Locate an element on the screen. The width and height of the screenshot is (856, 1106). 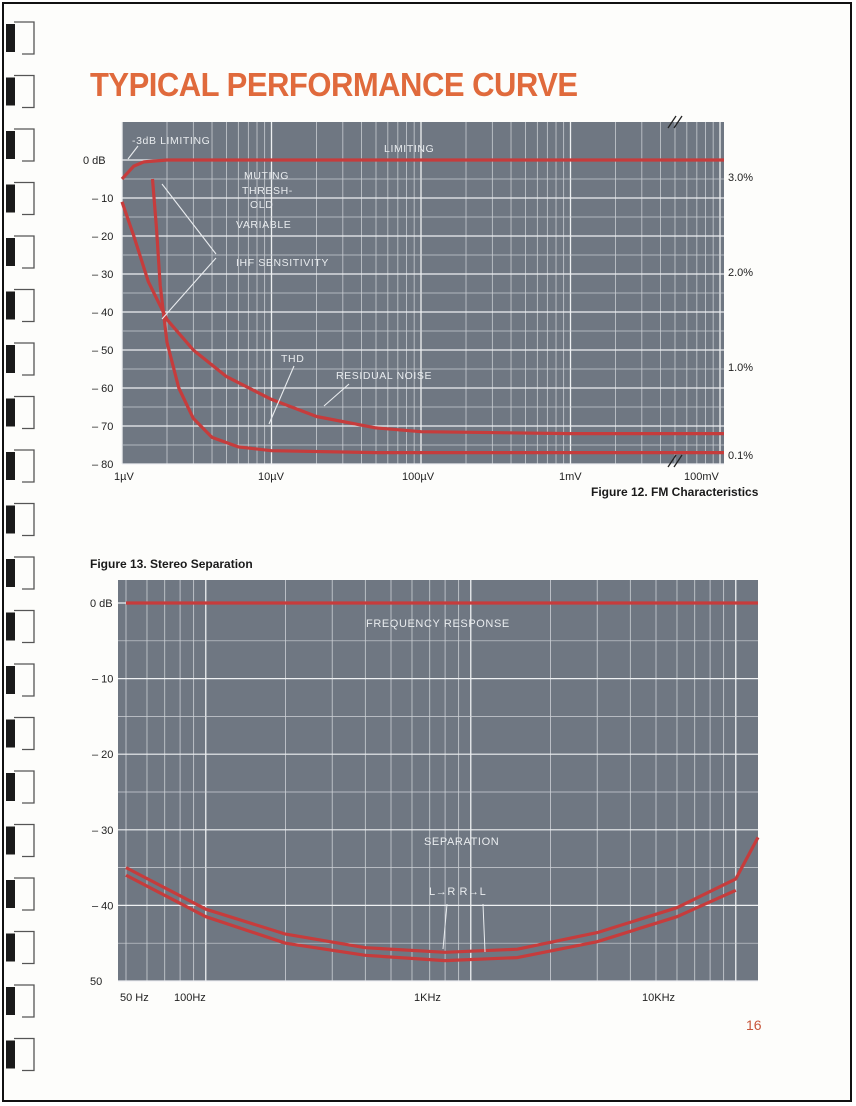
limiting-curve is located at coordinates (422, 169).